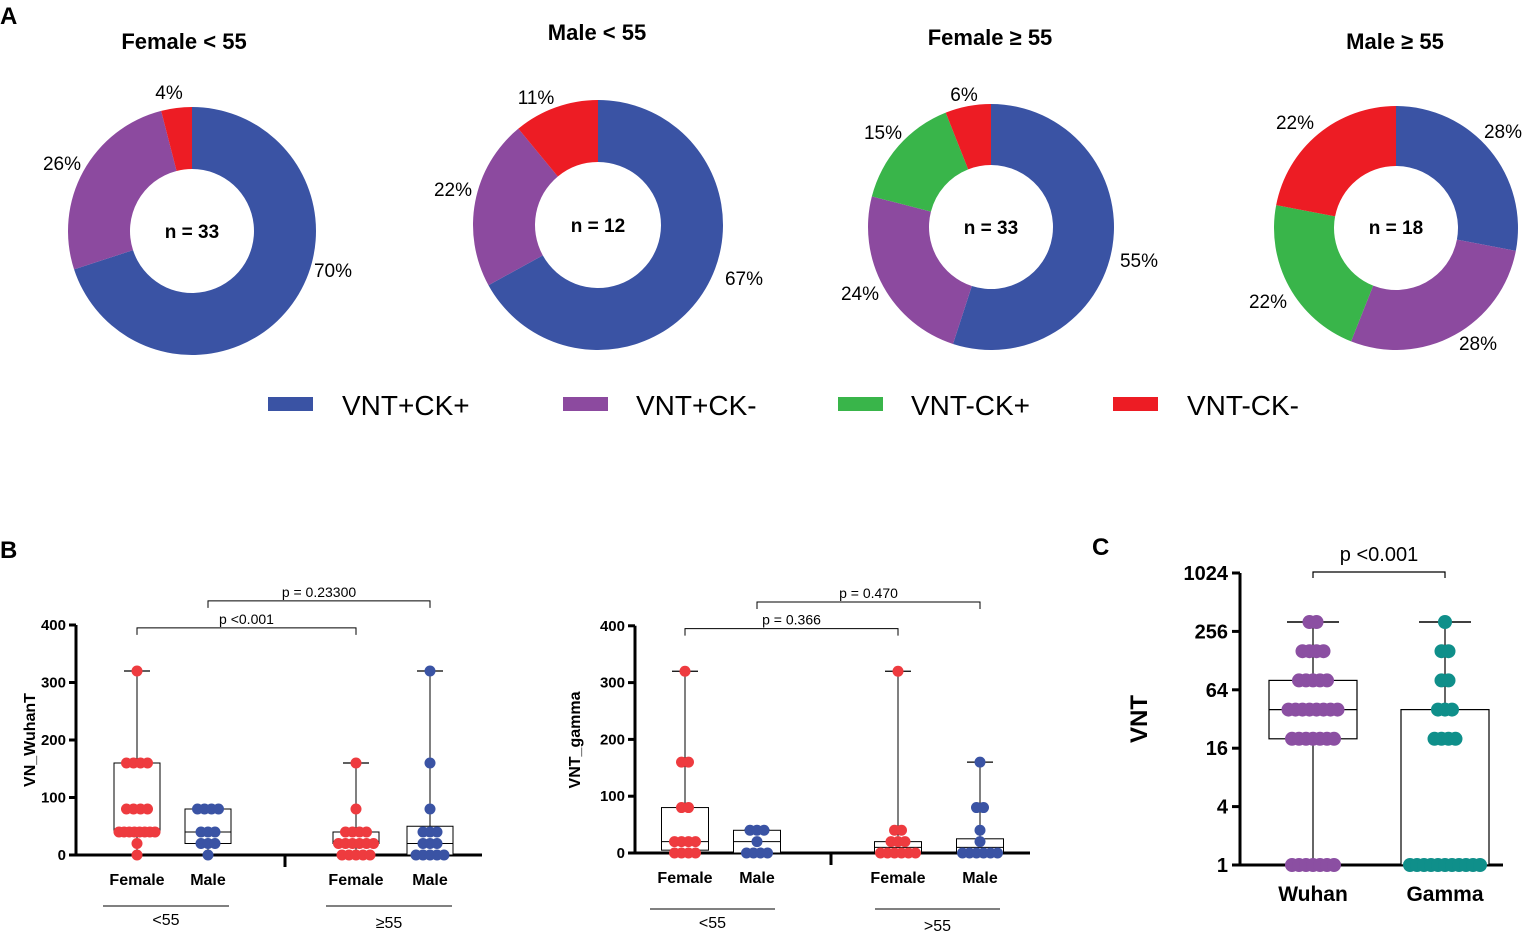  Describe the element at coordinates (1444, 894) in the screenshot. I see `x-category-label: Gamma` at that location.